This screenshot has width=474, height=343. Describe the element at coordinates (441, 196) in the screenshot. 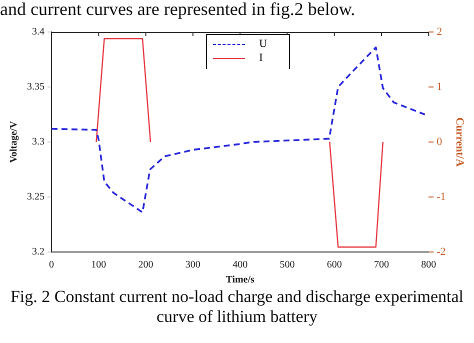

I see `y2-tick-label: -1` at that location.